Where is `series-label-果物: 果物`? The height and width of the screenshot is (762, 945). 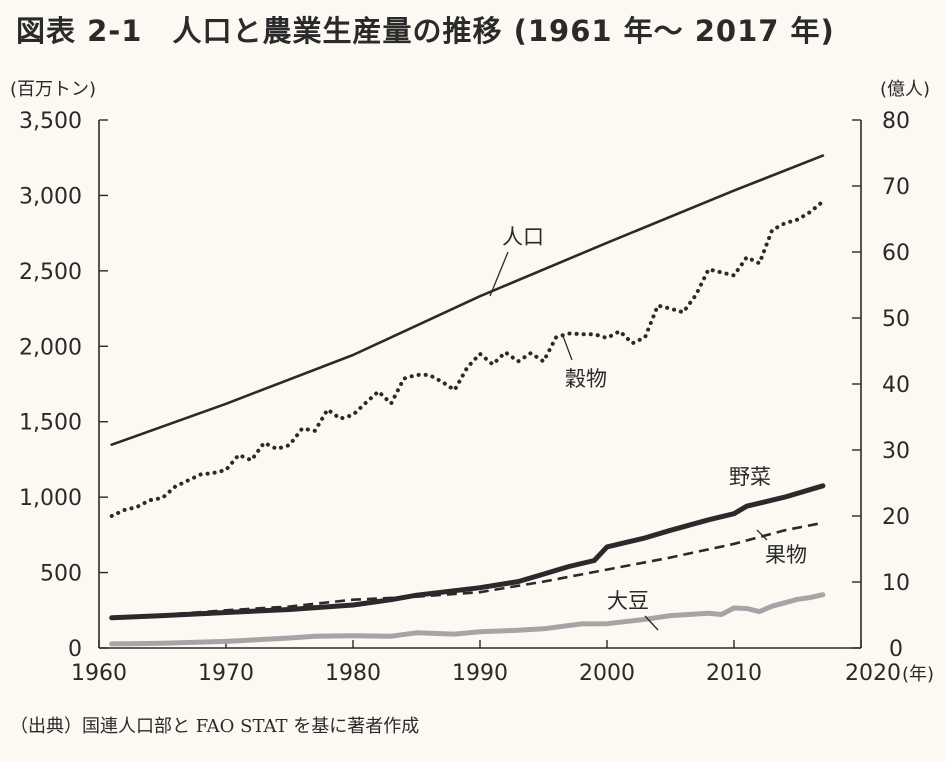
series-label-果物: 果物 is located at coordinates (786, 555).